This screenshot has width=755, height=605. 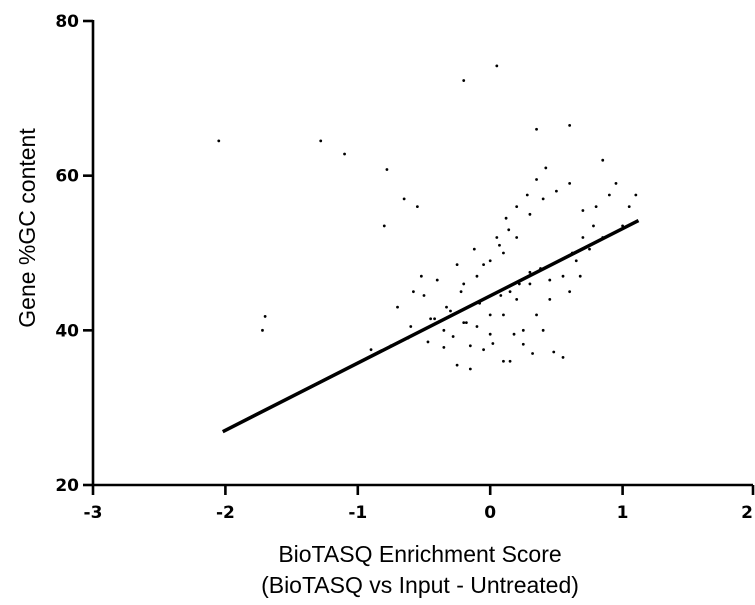 What do you see at coordinates (747, 513) in the screenshot?
I see `x-tick-label: 2` at bounding box center [747, 513].